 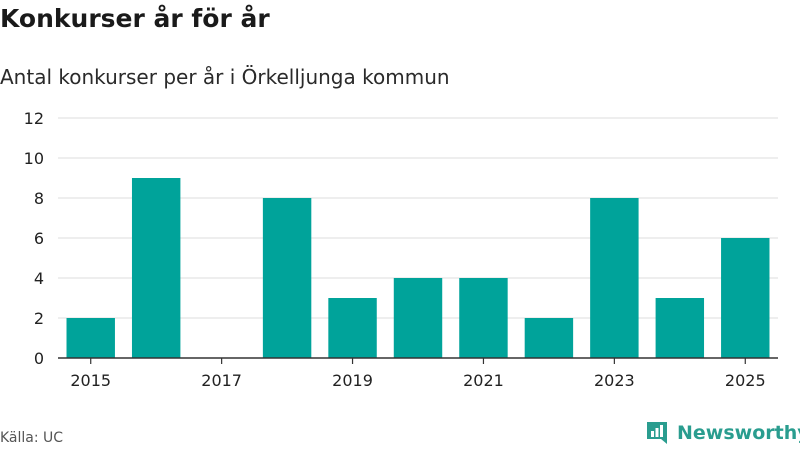 What do you see at coordinates (39, 318) in the screenshot?
I see `y-tick-label-2: 2` at bounding box center [39, 318].